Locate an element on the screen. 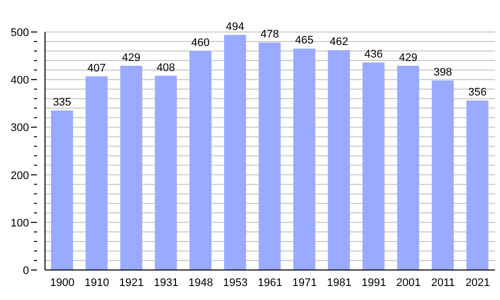 The height and width of the screenshot is (300, 500). data-label: 436 is located at coordinates (373, 54).